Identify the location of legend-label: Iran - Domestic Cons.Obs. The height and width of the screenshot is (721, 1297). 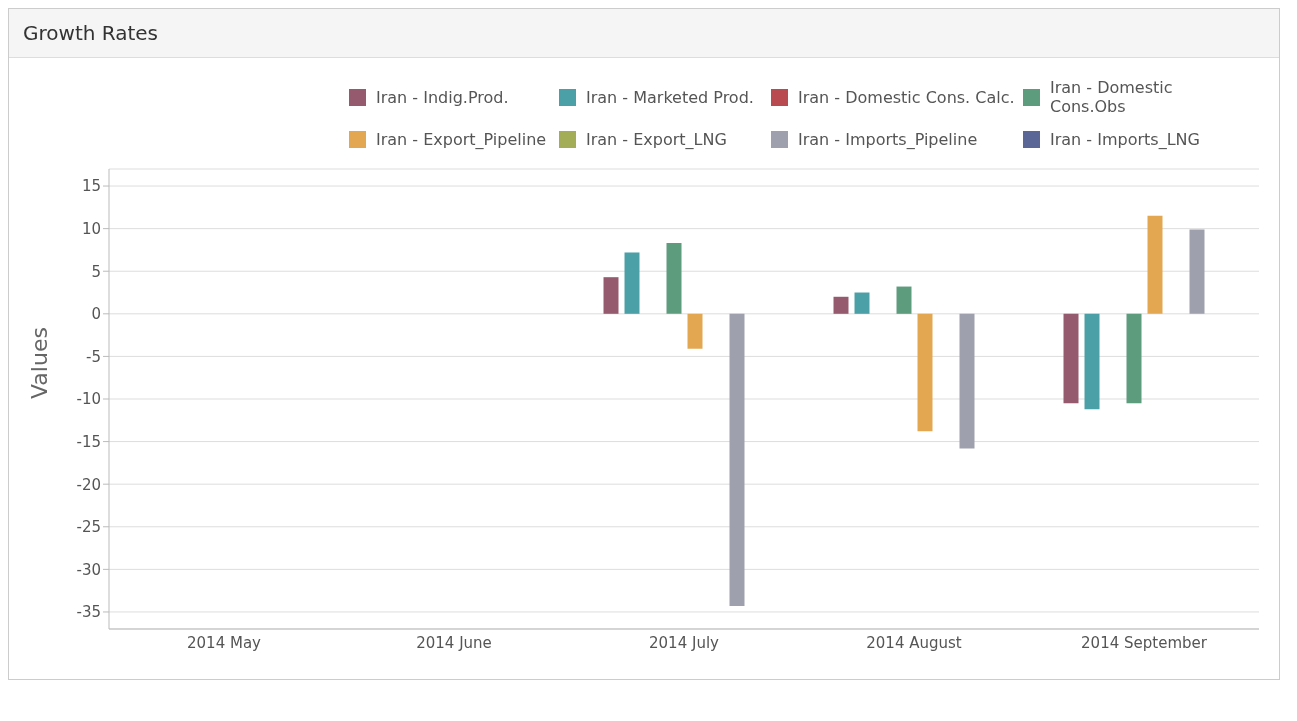
(1111, 97).